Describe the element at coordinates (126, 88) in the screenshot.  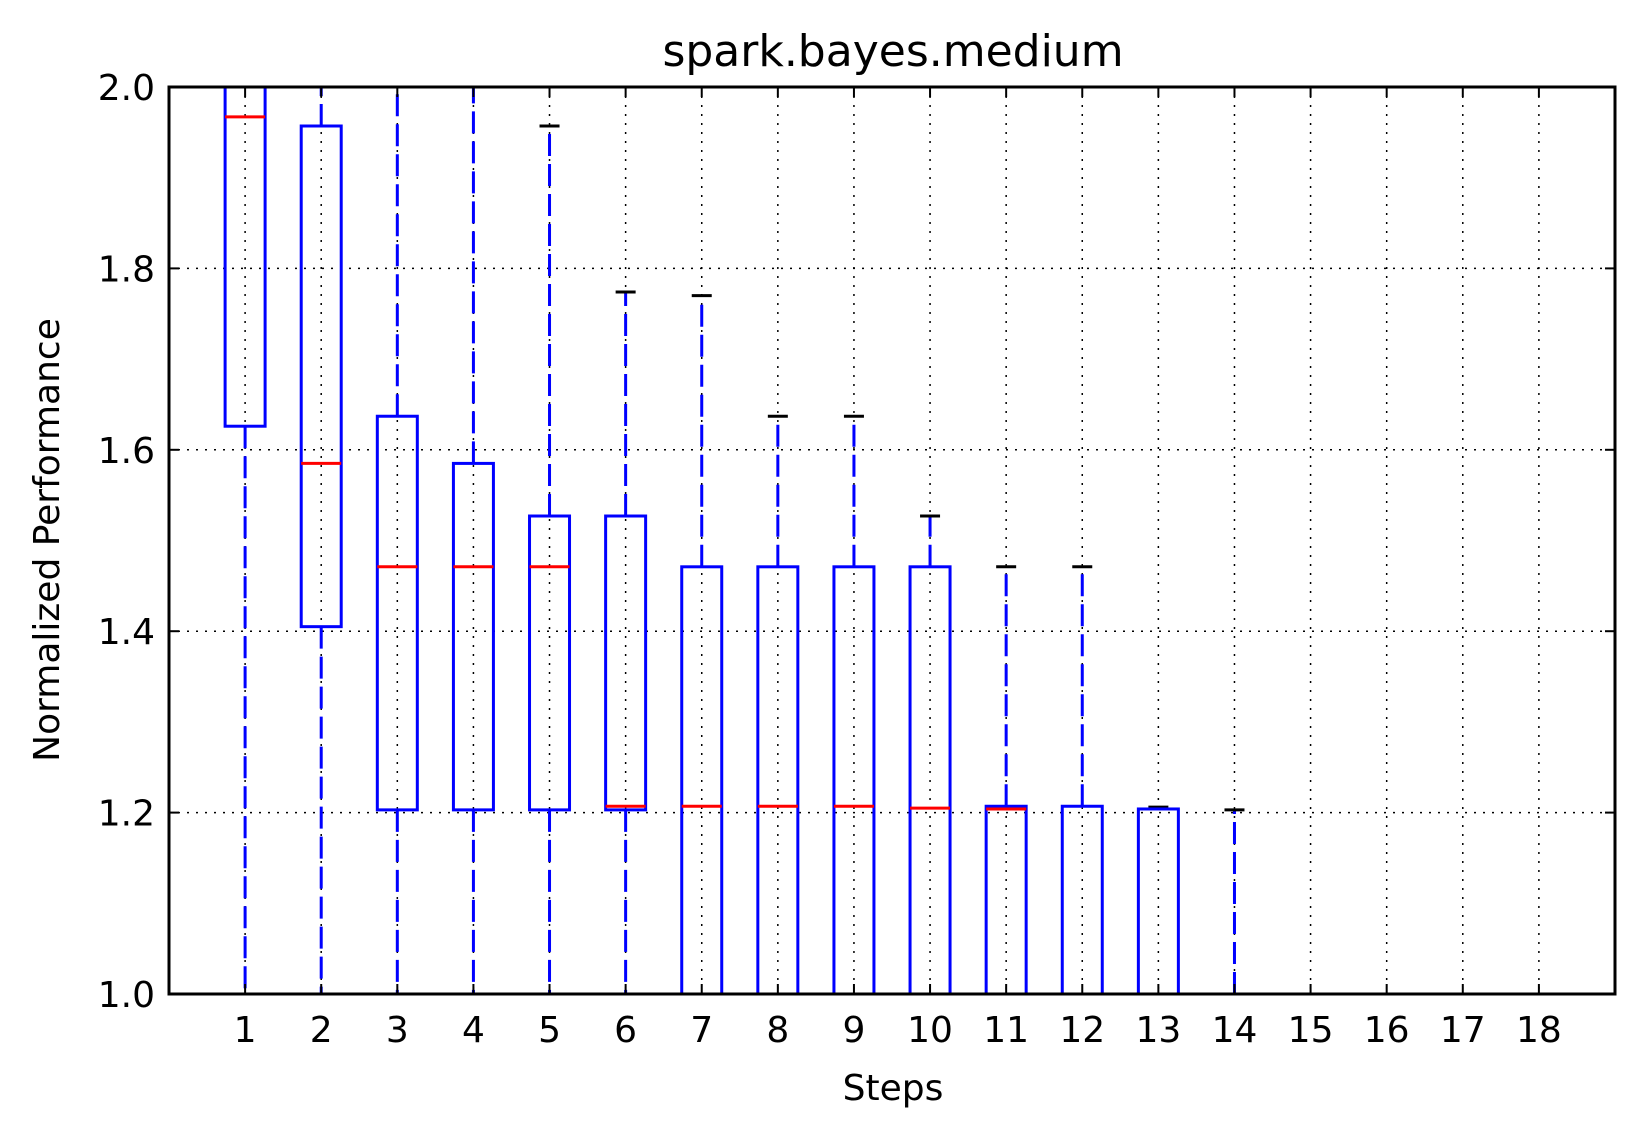
I see `y-tick-label: 2.0` at that location.